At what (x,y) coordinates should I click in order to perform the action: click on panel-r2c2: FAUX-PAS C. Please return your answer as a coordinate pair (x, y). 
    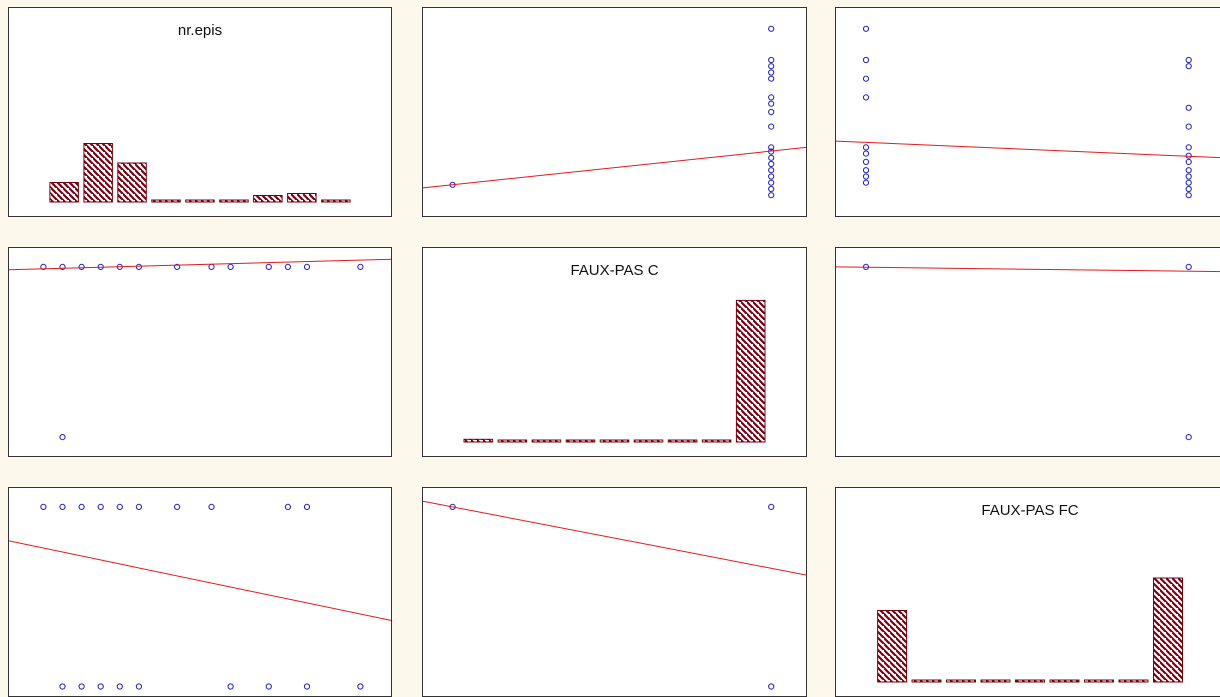
    Looking at the image, I should click on (614, 352).